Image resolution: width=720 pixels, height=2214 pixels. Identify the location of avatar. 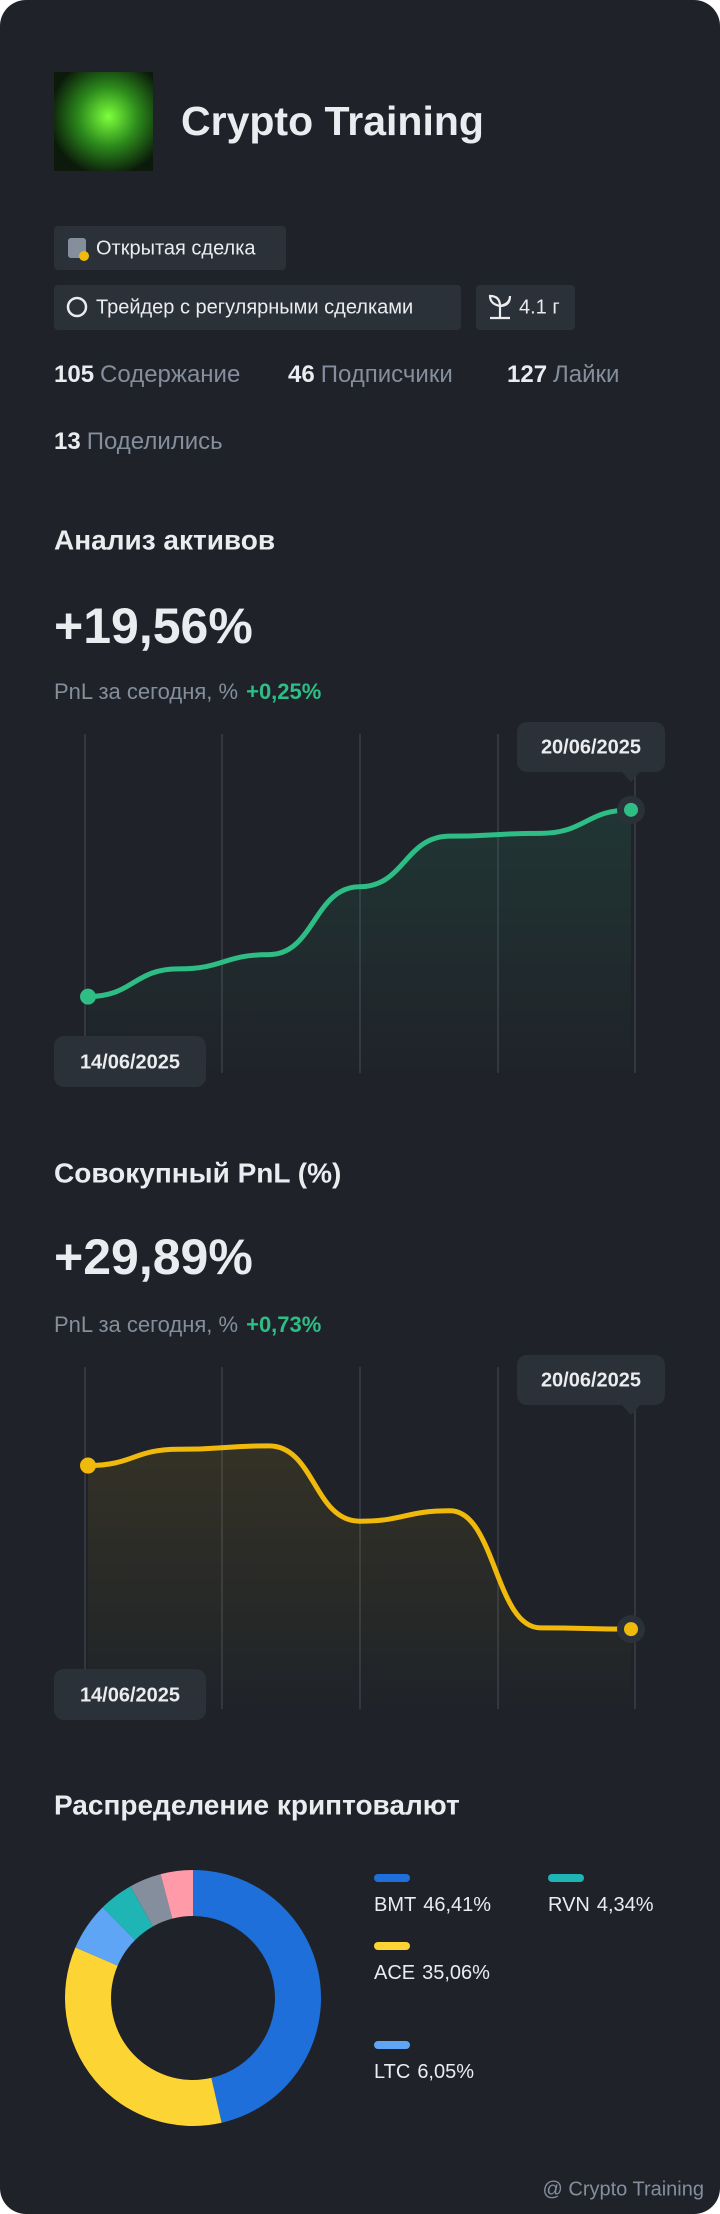
(103, 121).